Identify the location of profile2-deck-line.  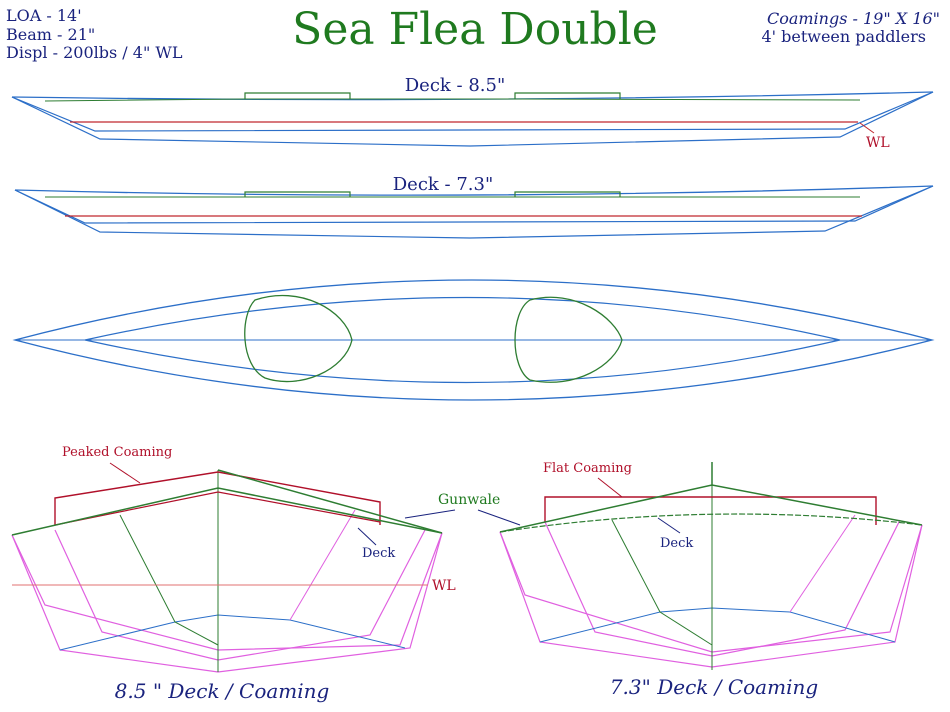
(474, 190).